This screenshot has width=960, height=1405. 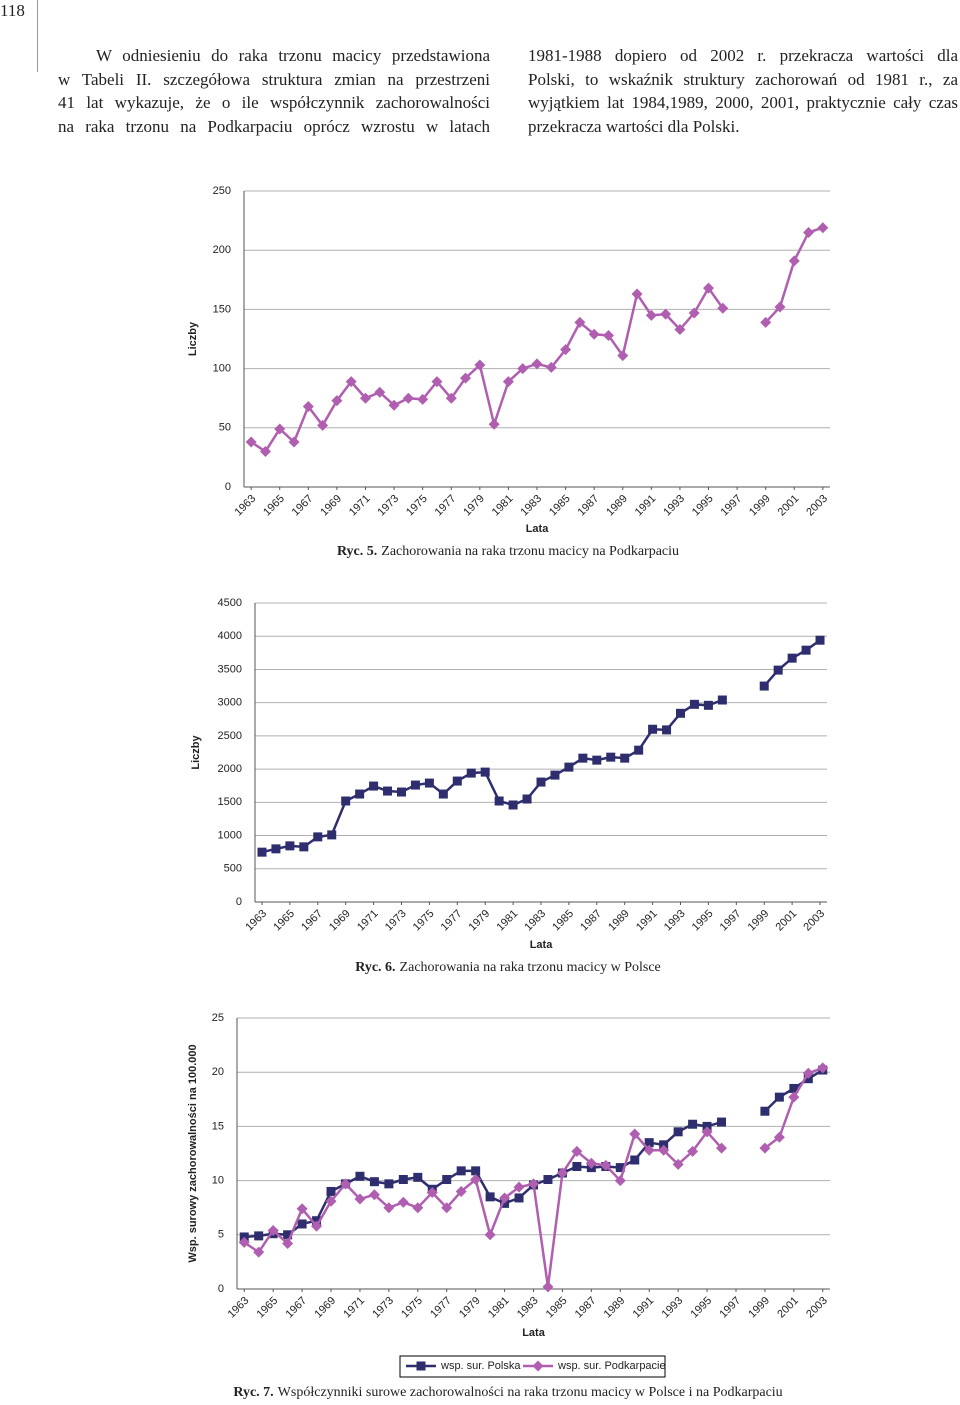 What do you see at coordinates (470, 1308) in the screenshot?
I see `x-tick-label: 1979` at bounding box center [470, 1308].